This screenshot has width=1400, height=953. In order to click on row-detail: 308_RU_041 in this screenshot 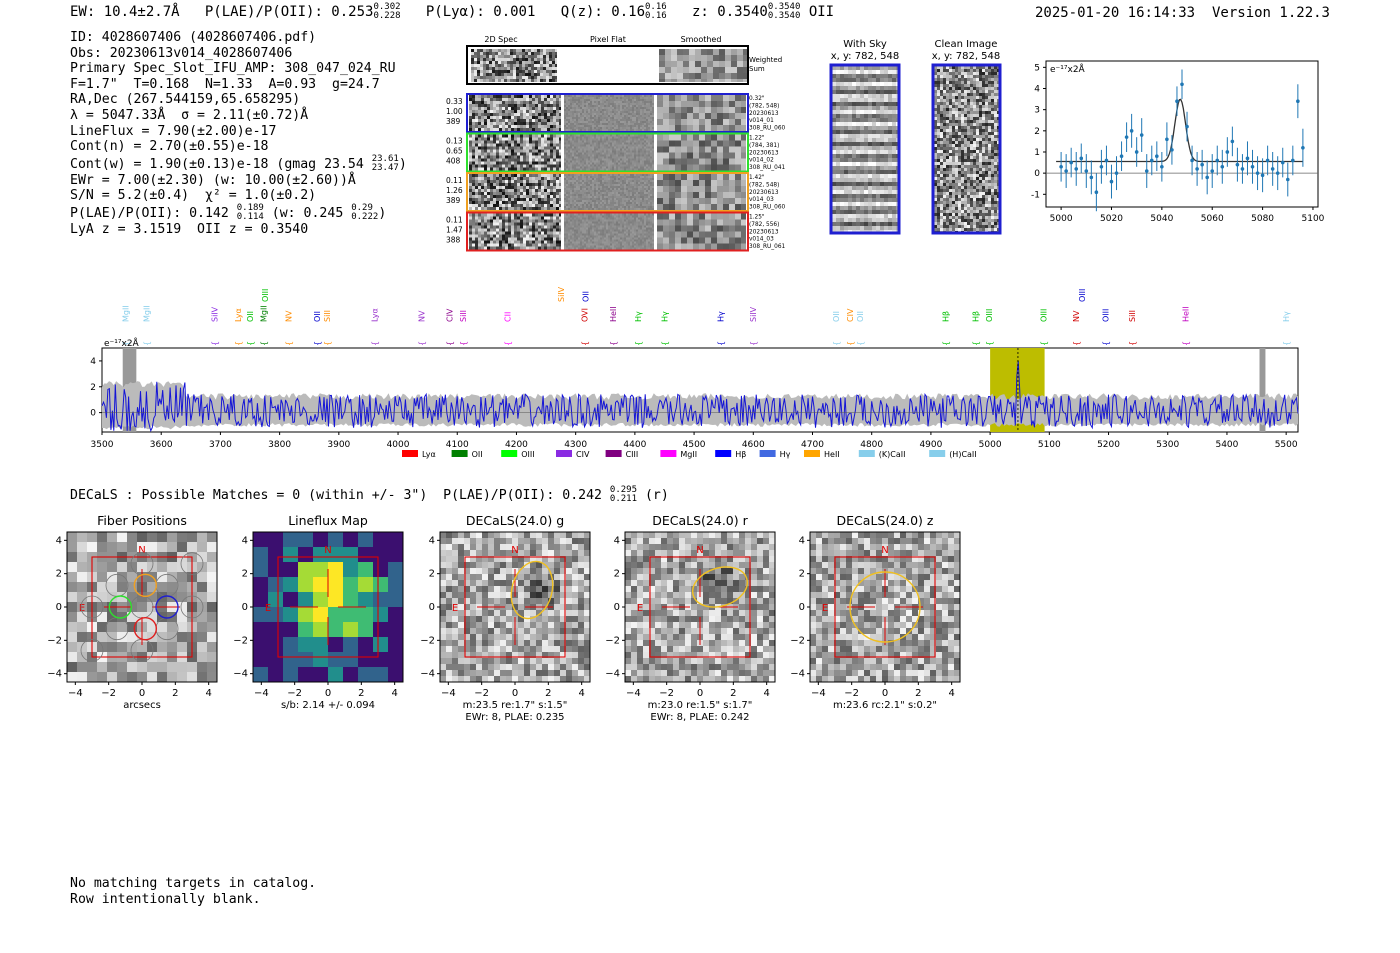, I will do `click(767, 168)`.